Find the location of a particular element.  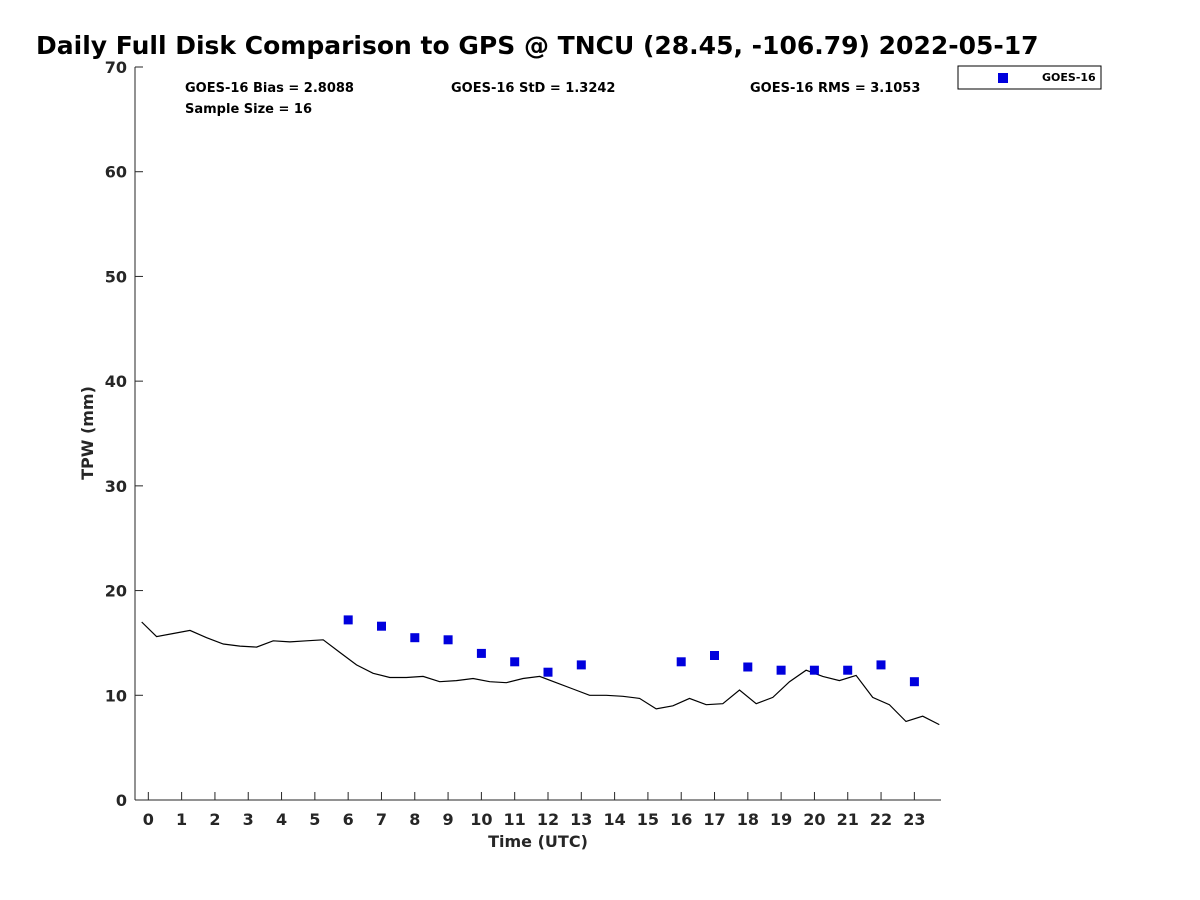

x-tick-label: 10 is located at coordinates (481, 819).